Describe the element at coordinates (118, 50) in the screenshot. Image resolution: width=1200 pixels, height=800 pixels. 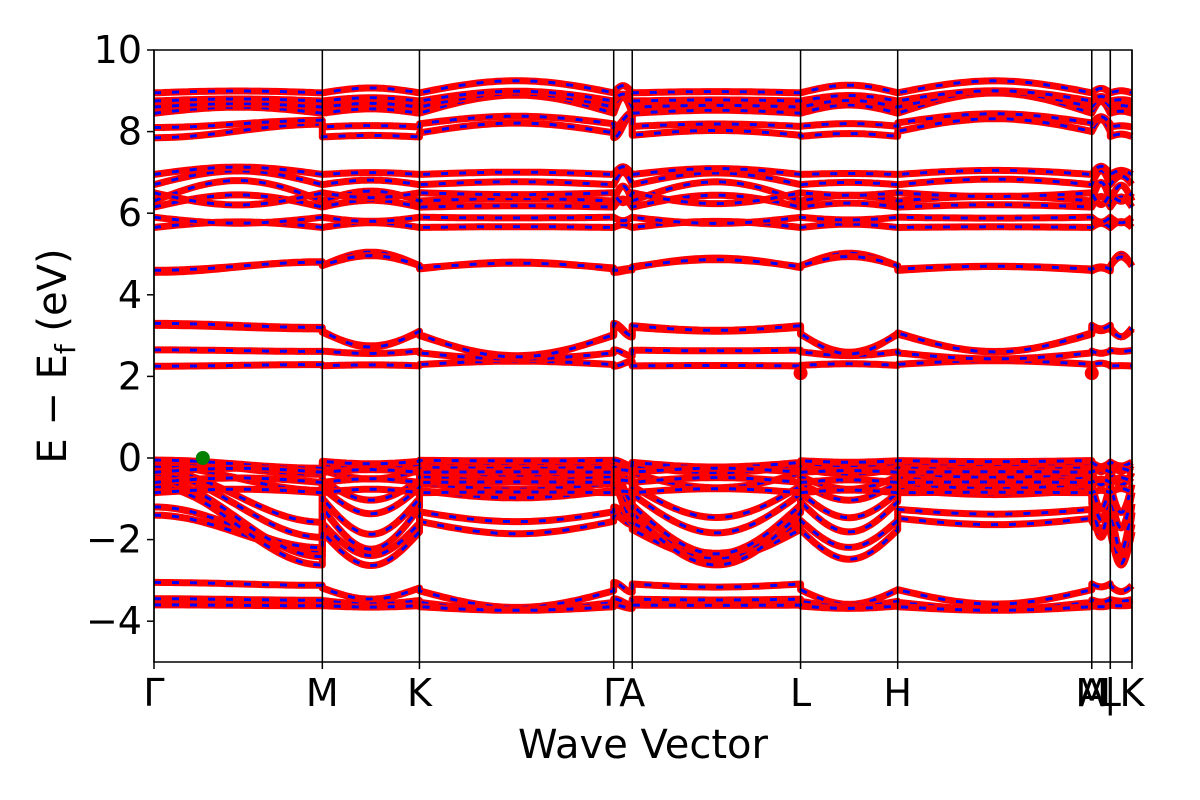
I see `y-tick-label: 10` at that location.